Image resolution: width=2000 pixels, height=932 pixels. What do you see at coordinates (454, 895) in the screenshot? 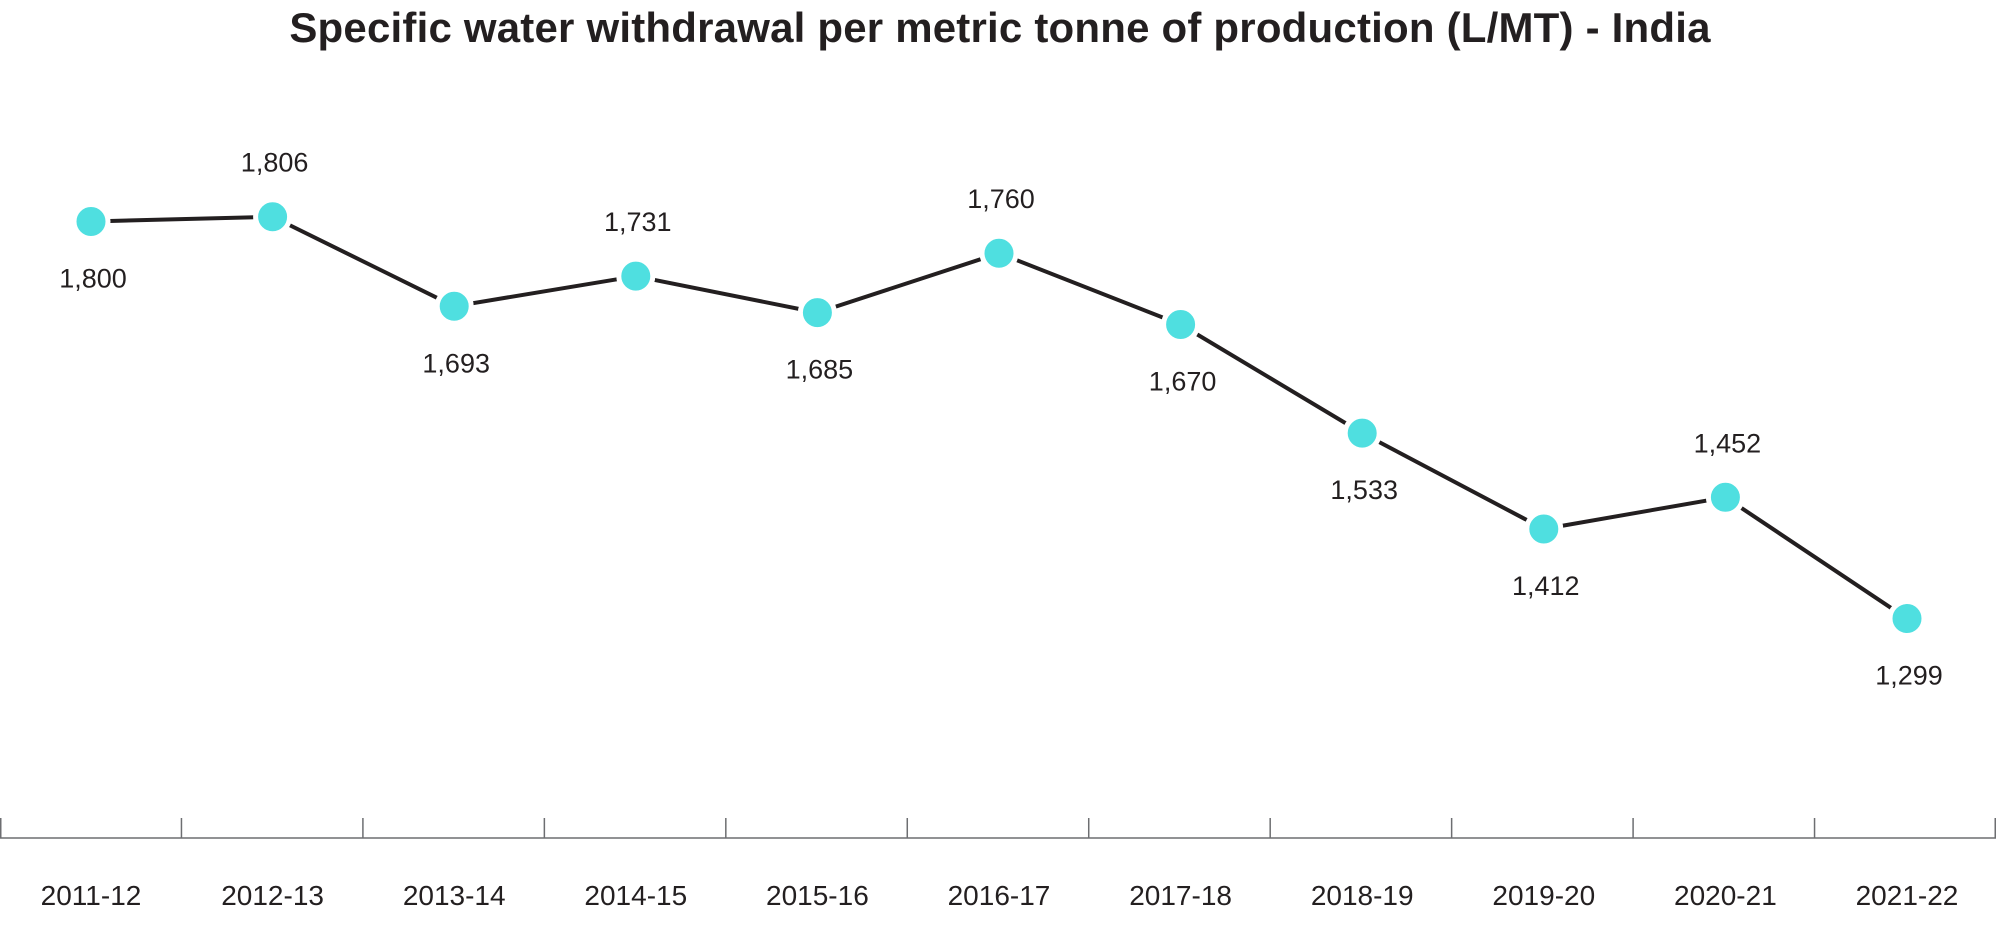
I see `x-tick-label: 2013-14` at bounding box center [454, 895].